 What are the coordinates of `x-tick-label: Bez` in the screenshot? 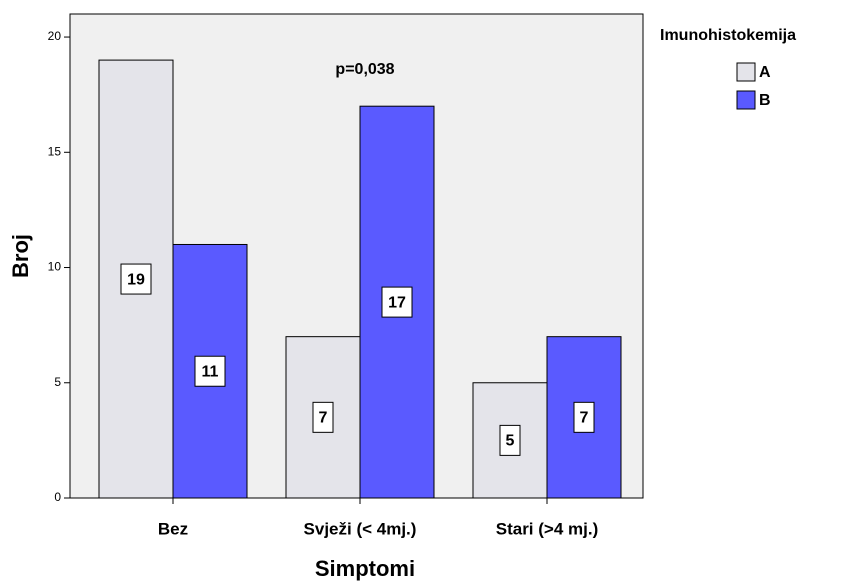 It's located at (173, 528).